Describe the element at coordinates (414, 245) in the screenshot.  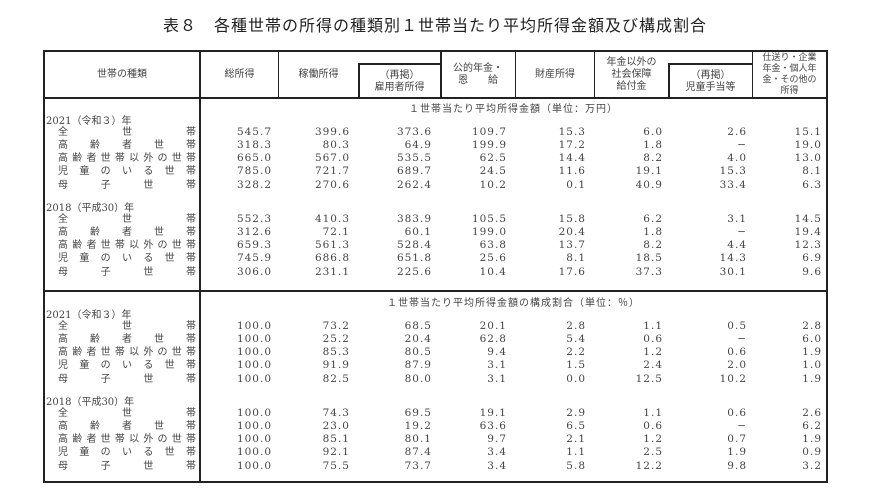
I see `value-cell: 528.4` at that location.